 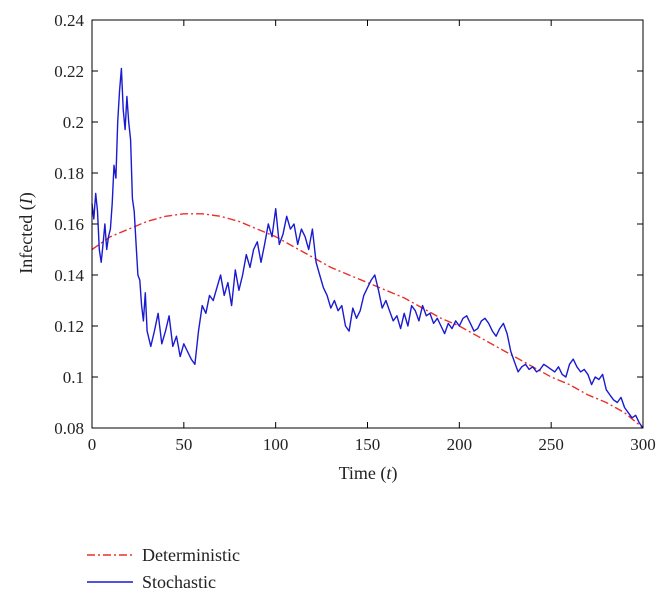 I want to click on y-tick-label: 0.2, so click(x=73, y=122).